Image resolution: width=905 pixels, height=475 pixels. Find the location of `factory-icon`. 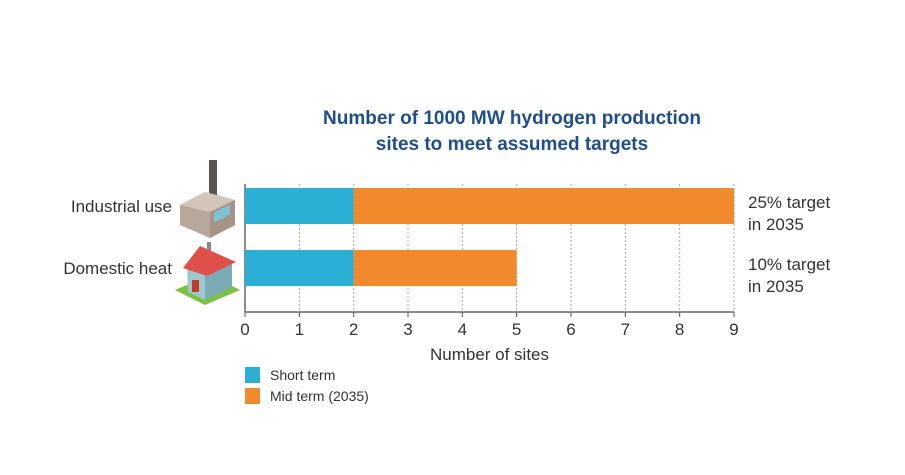

factory-icon is located at coordinates (207, 199).